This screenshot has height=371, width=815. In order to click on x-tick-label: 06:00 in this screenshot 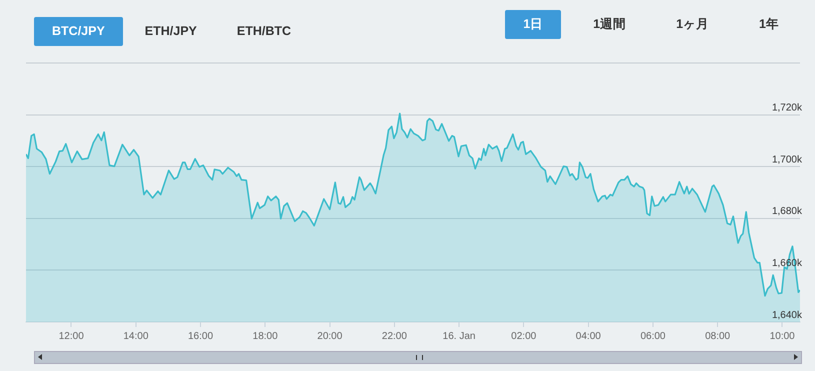, I will do `click(653, 336)`.